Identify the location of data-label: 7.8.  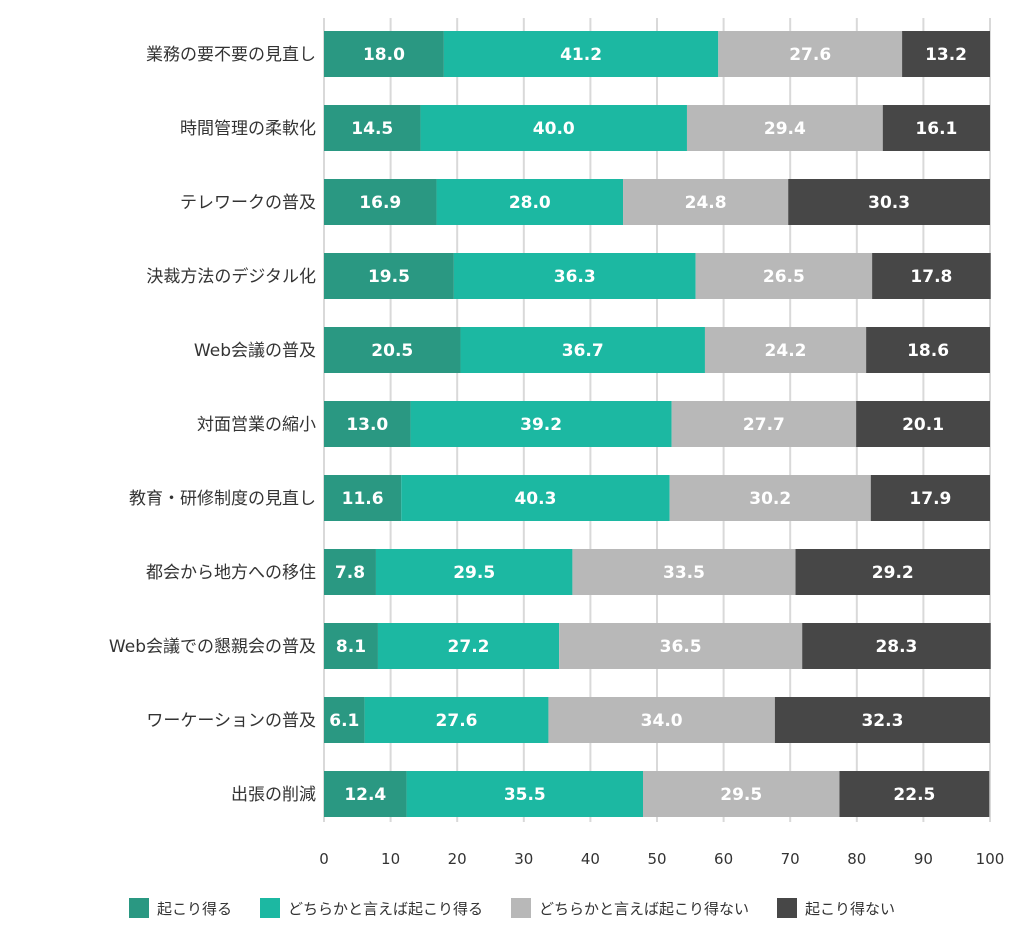
(350, 573).